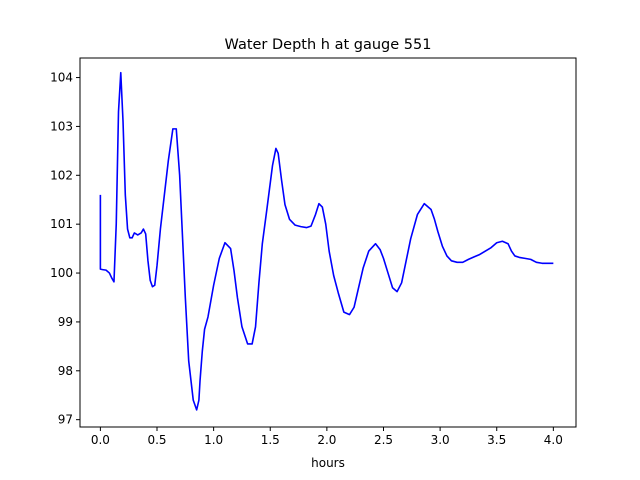 The image size is (640, 480). I want to click on y-axis: 97 98 99 100 101 102 103 104, so click(65, 249).